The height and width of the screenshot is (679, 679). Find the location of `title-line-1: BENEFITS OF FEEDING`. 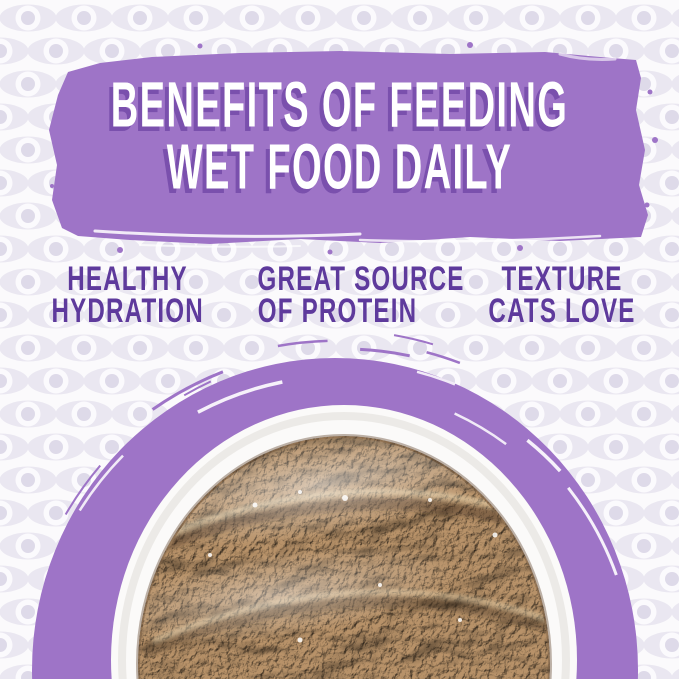

title-line-1: BENEFITS OF FEEDING is located at coordinates (339, 104).